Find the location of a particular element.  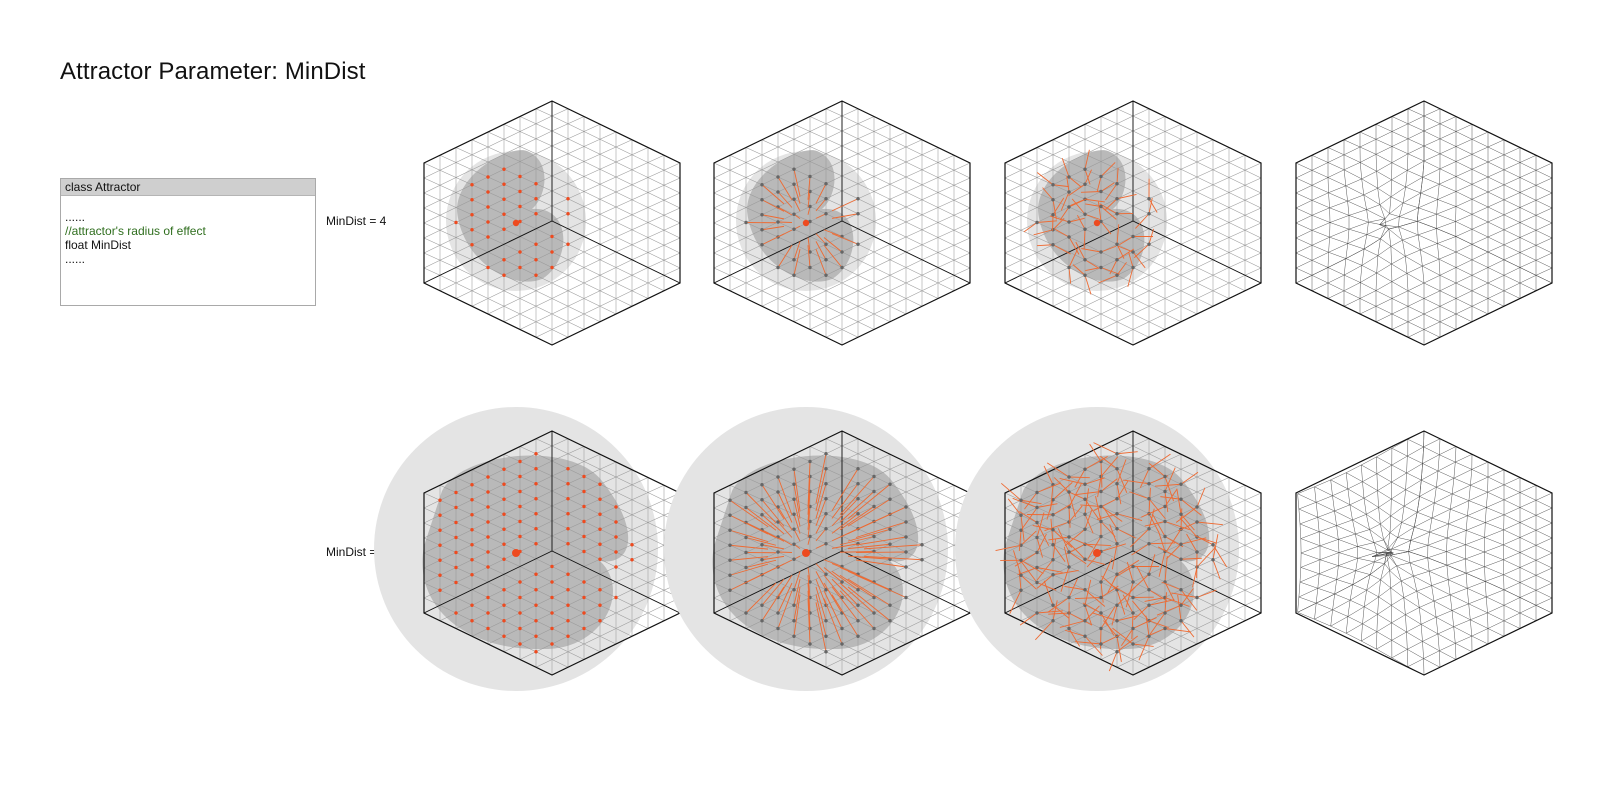

cube-6-displaced-mesh-overlay is located at coordinates (1108, 549).